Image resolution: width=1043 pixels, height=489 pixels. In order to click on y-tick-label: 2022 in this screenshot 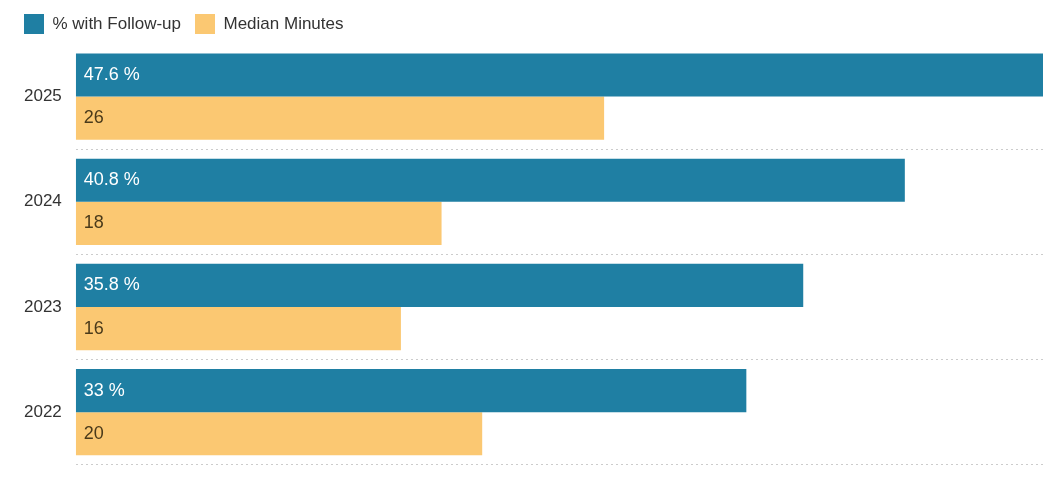, I will do `click(42, 411)`.